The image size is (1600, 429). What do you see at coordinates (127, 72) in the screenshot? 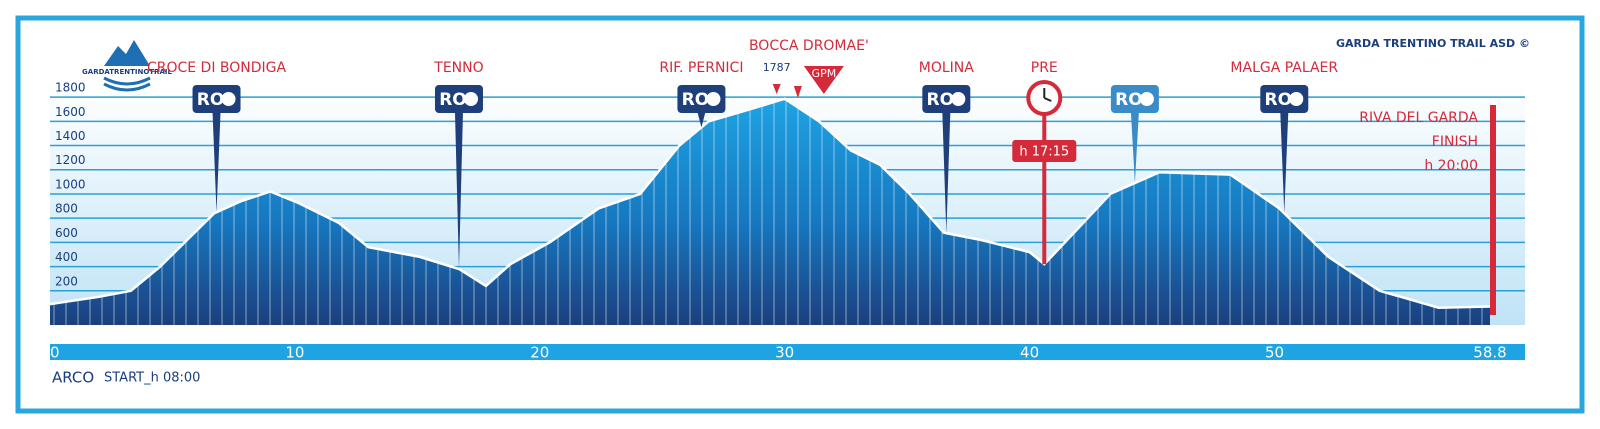
I see `logo-text: GARDATRENTINOTRAIL` at bounding box center [127, 72].